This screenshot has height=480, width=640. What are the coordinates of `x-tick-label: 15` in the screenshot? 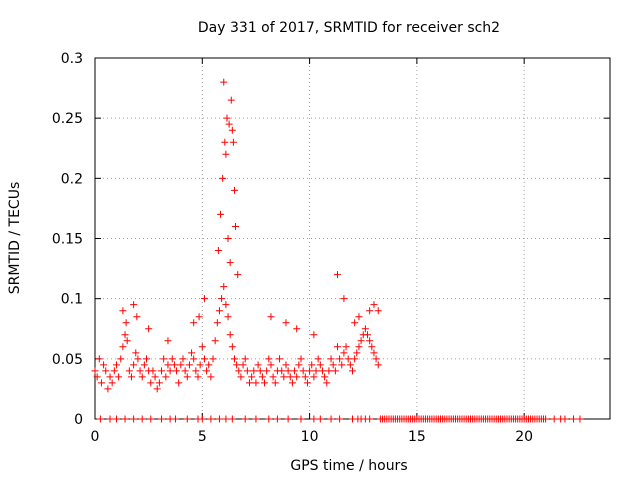 It's located at (417, 437).